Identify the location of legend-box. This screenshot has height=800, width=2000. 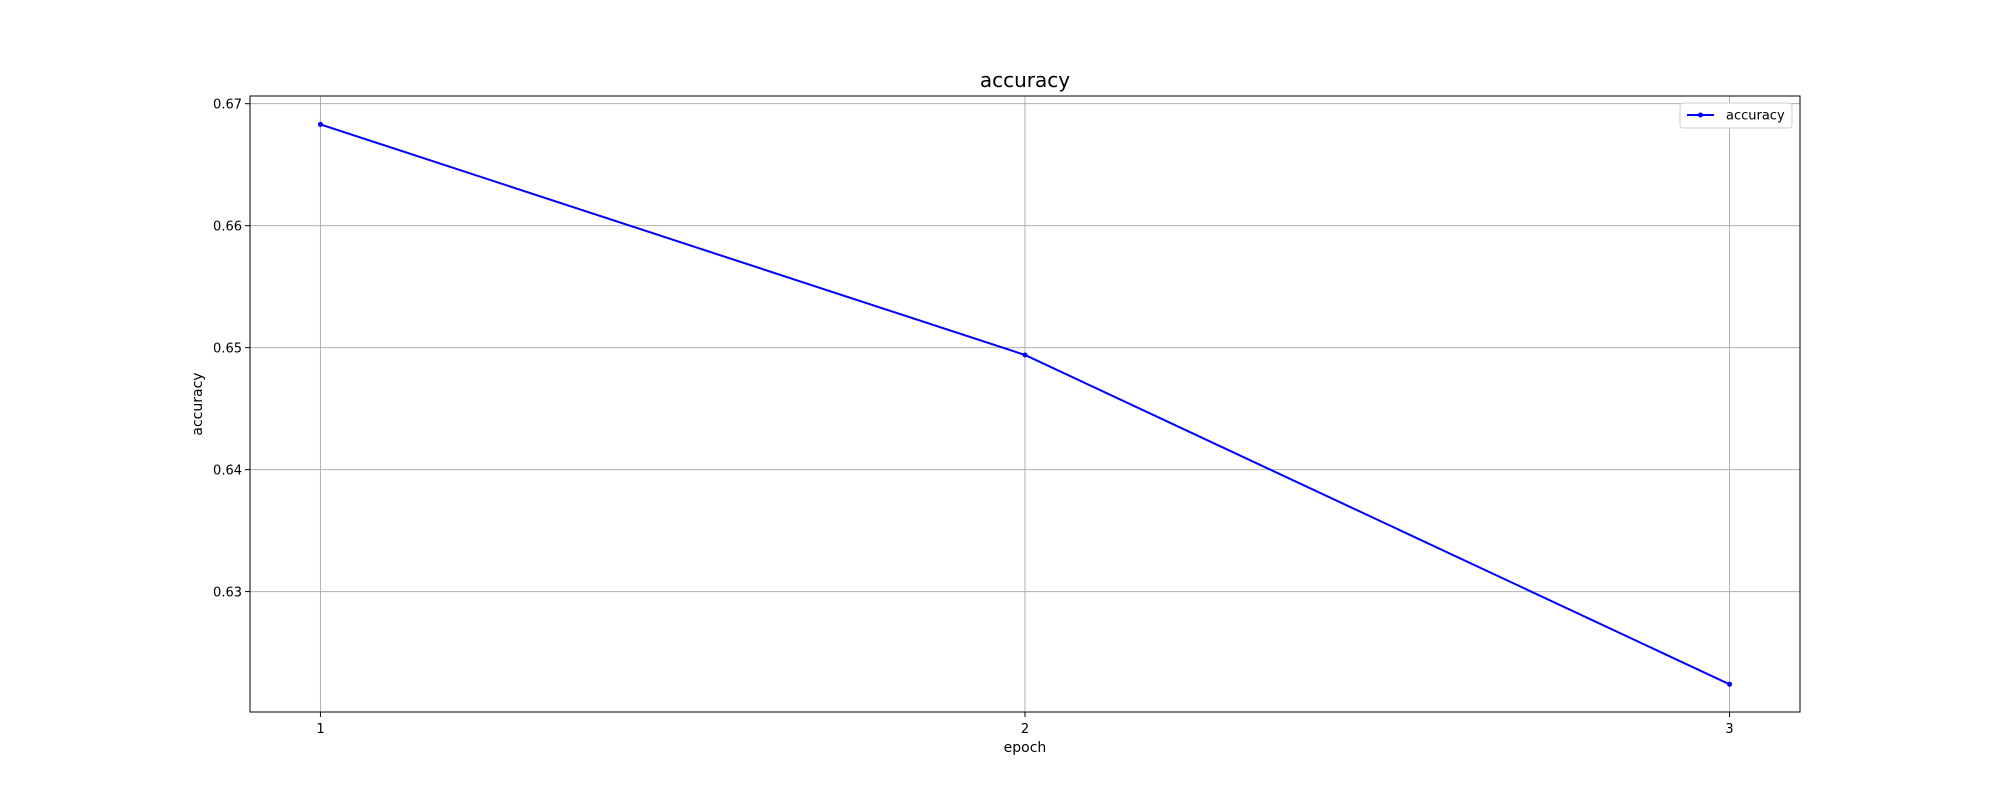
(1736, 115).